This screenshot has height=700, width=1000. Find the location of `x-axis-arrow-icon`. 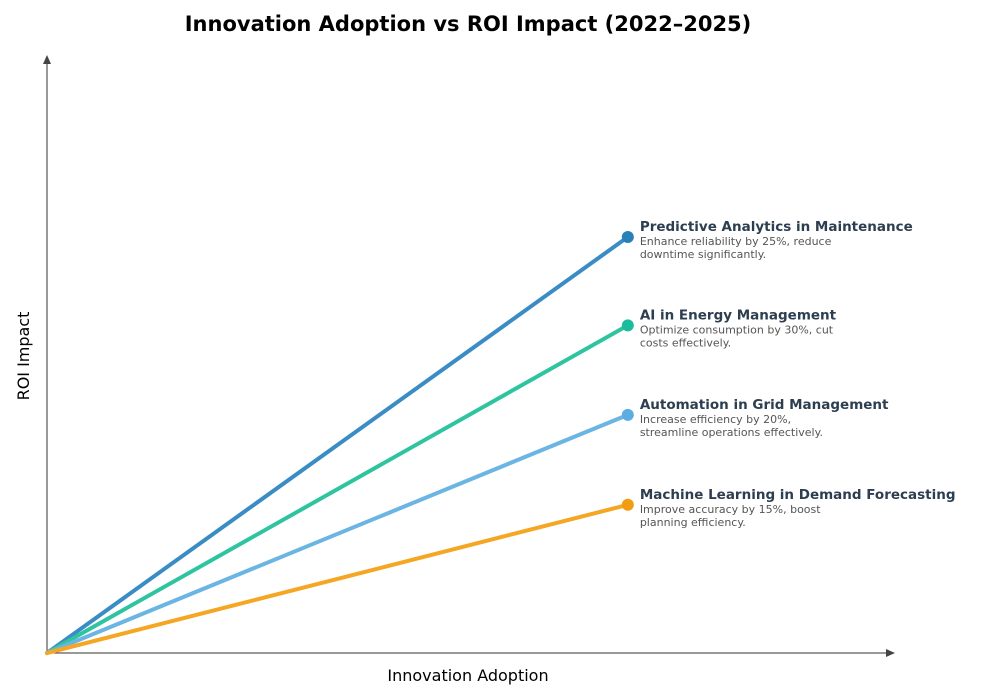

x-axis-arrow-icon is located at coordinates (890, 653).